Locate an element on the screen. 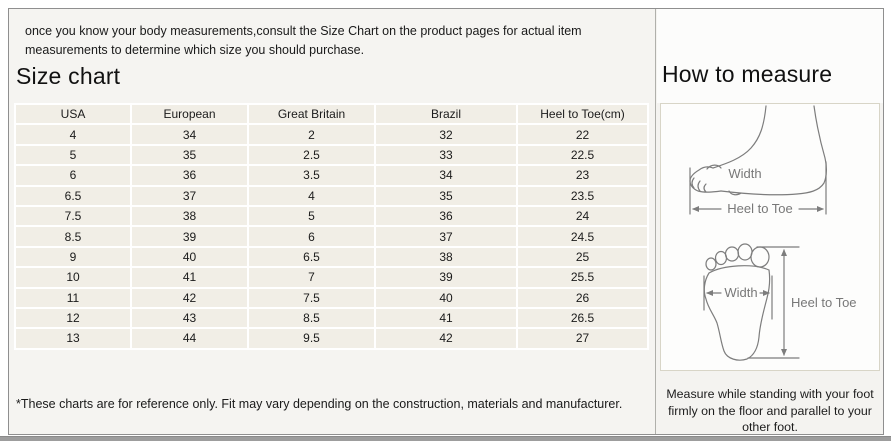  table-row: 5 35 2.5 33 22.5 is located at coordinates (331, 155).